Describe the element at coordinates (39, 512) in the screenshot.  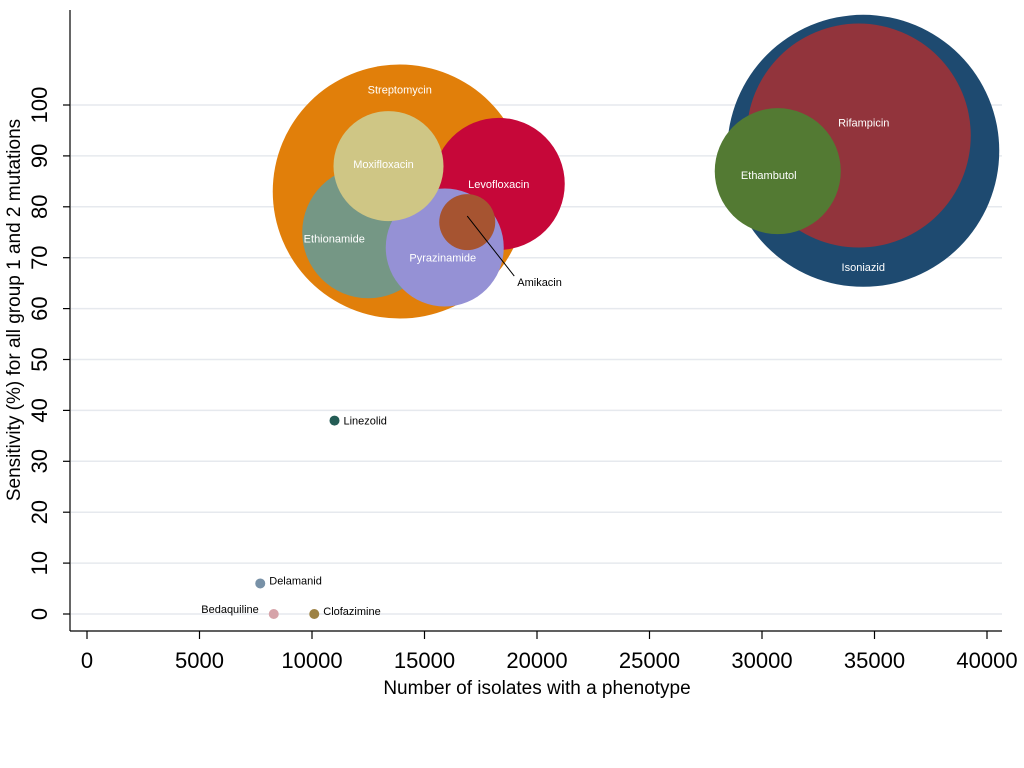
I see `y-tick-label-20: 20` at that location.